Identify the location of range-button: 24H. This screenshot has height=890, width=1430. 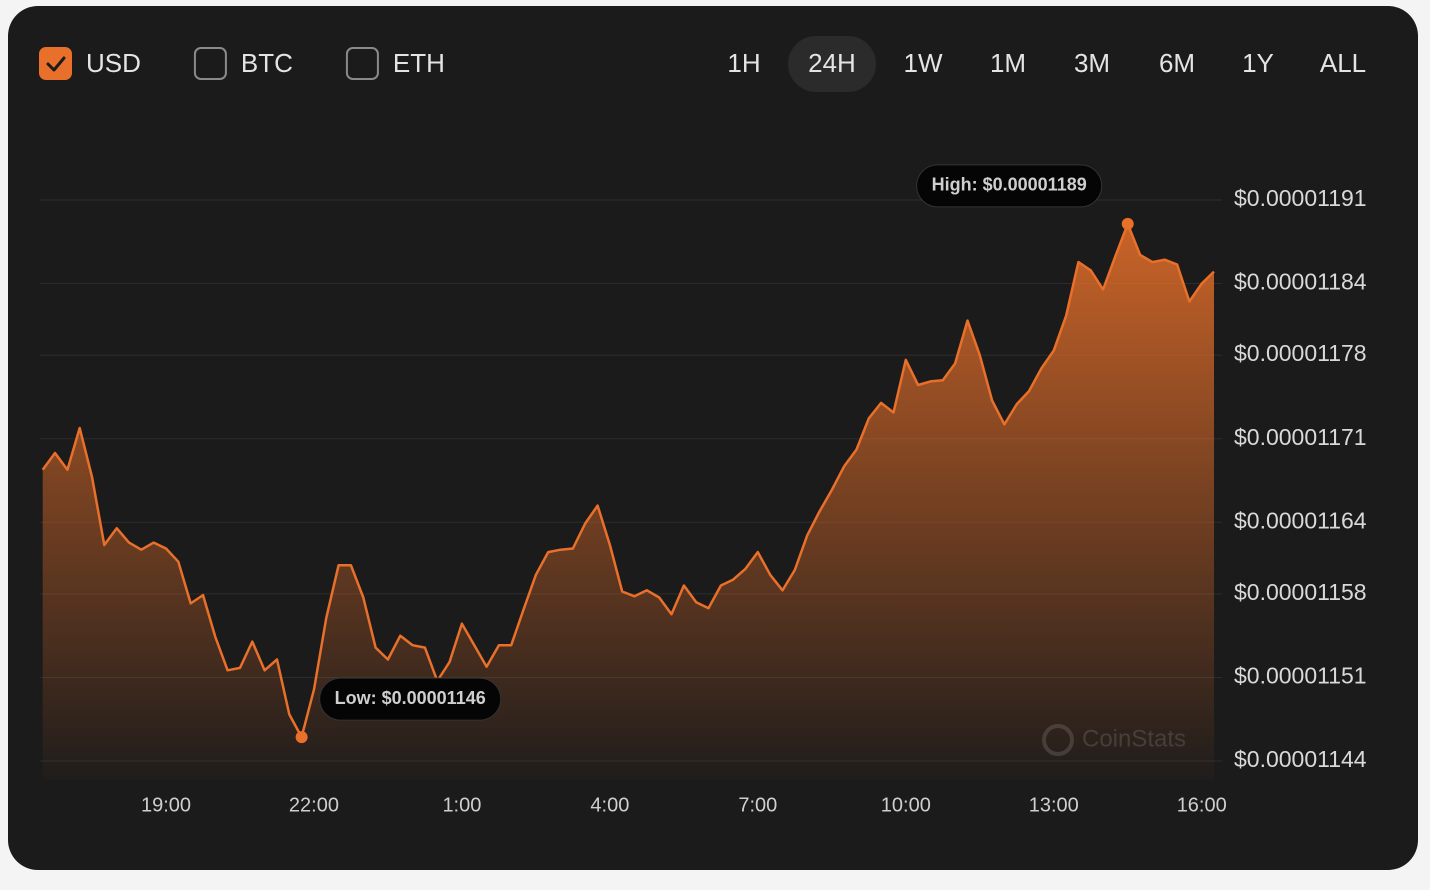
(832, 63).